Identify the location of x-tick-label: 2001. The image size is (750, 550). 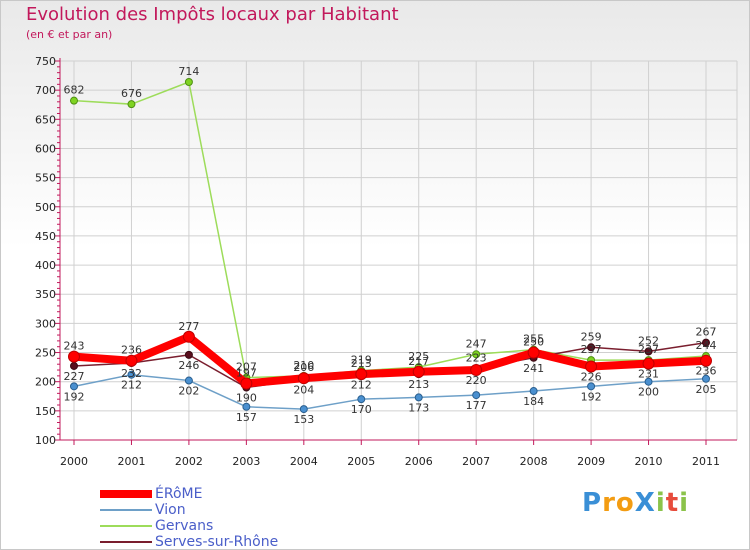
(131, 461).